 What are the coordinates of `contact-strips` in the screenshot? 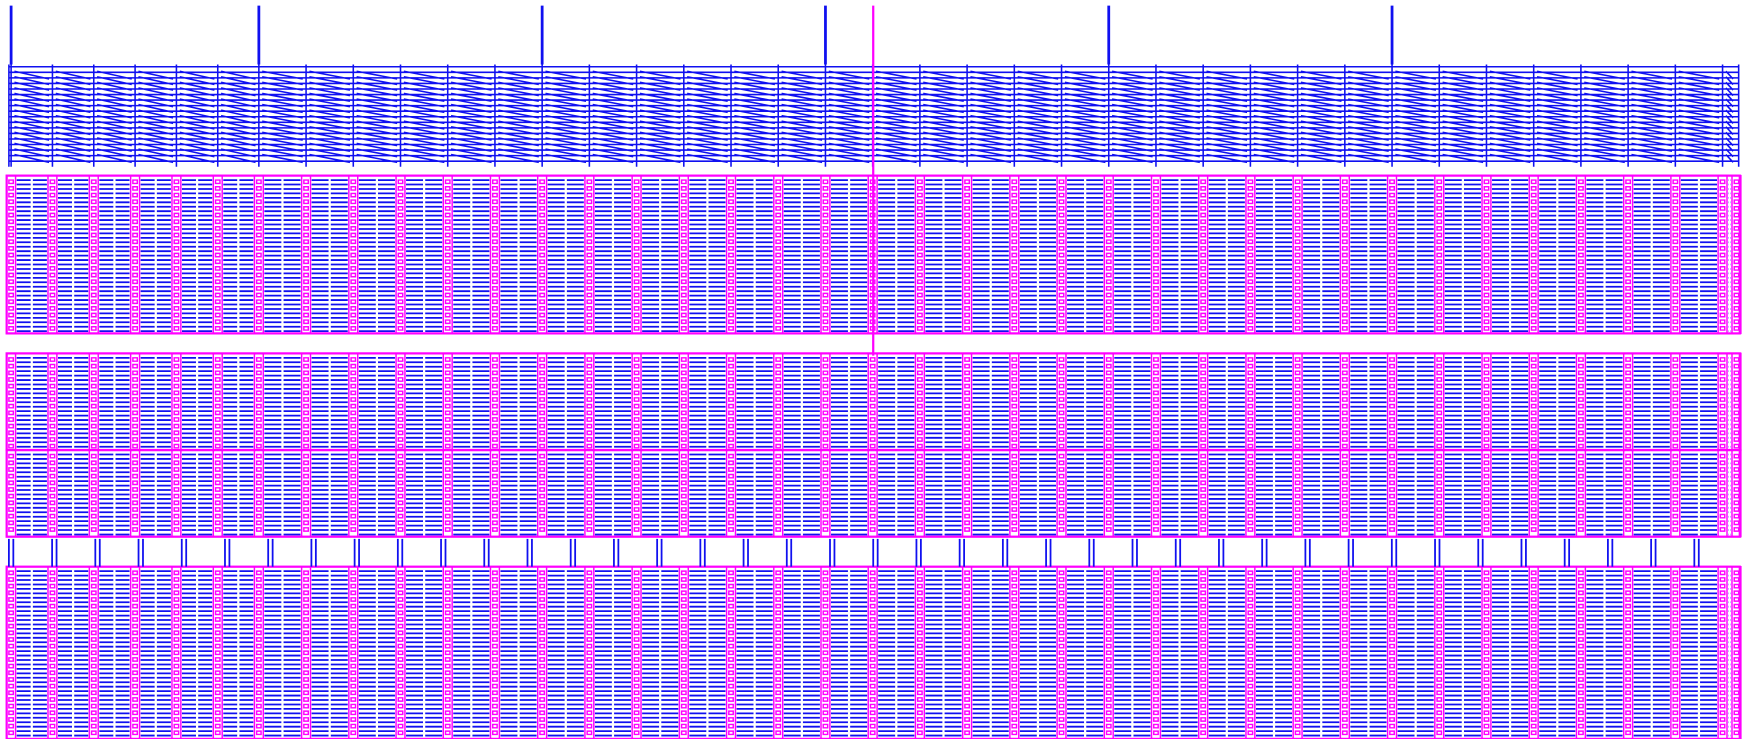 It's located at (873, 493).